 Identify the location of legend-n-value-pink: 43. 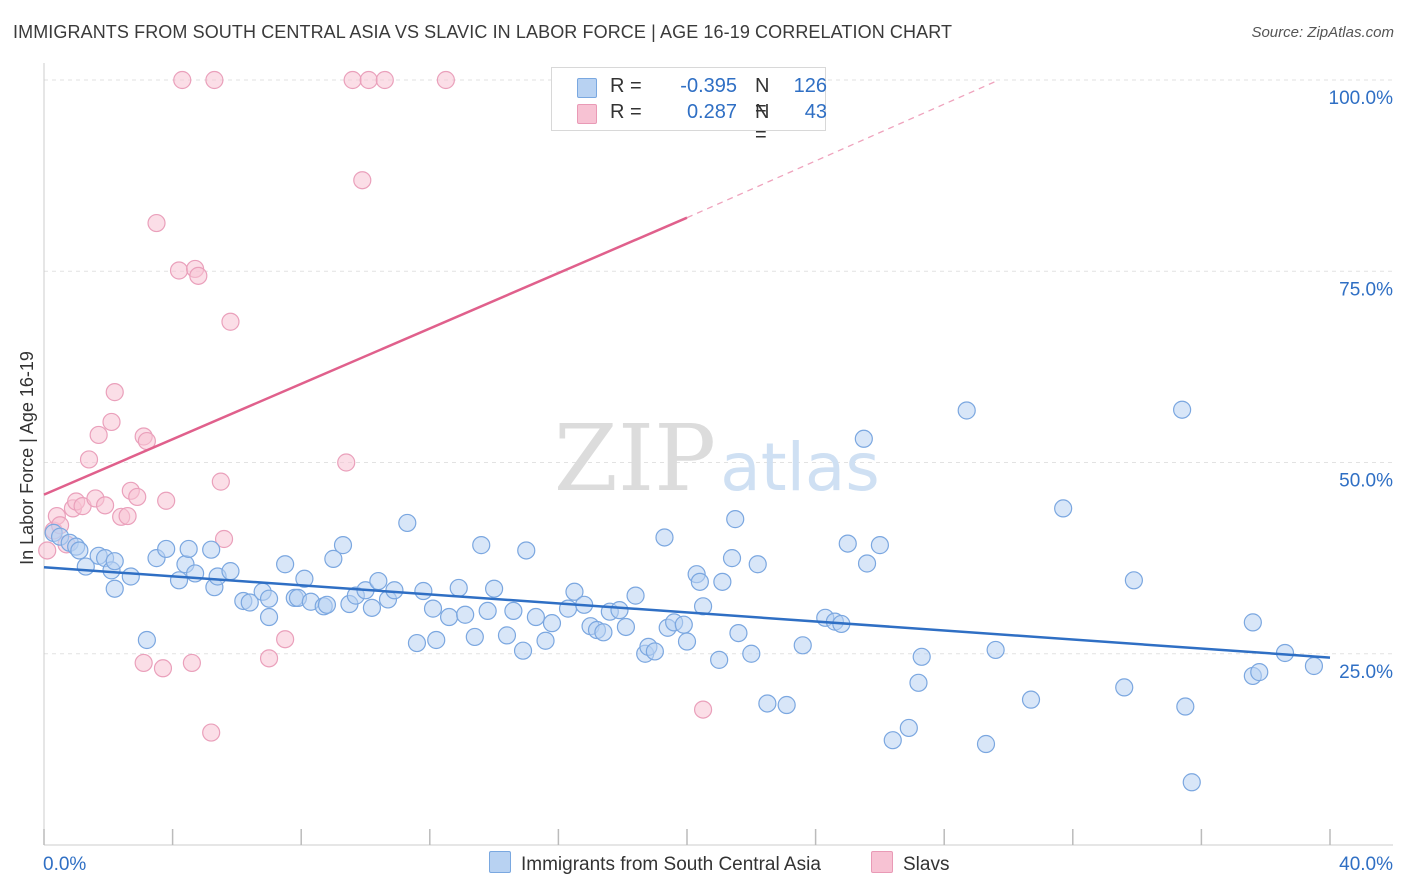
(815, 112).